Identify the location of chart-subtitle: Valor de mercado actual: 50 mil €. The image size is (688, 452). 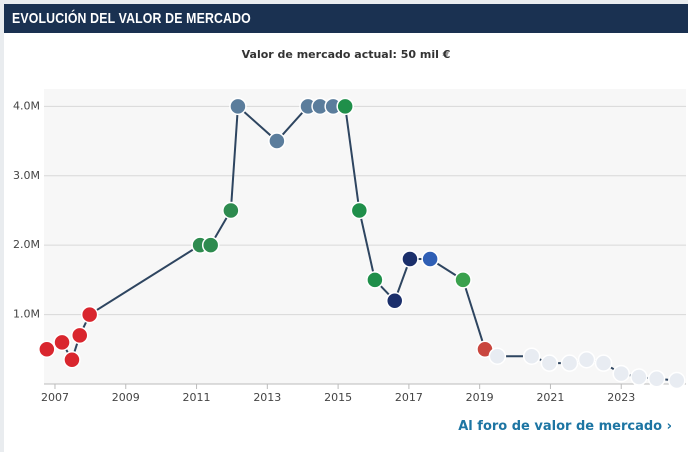
(346, 54).